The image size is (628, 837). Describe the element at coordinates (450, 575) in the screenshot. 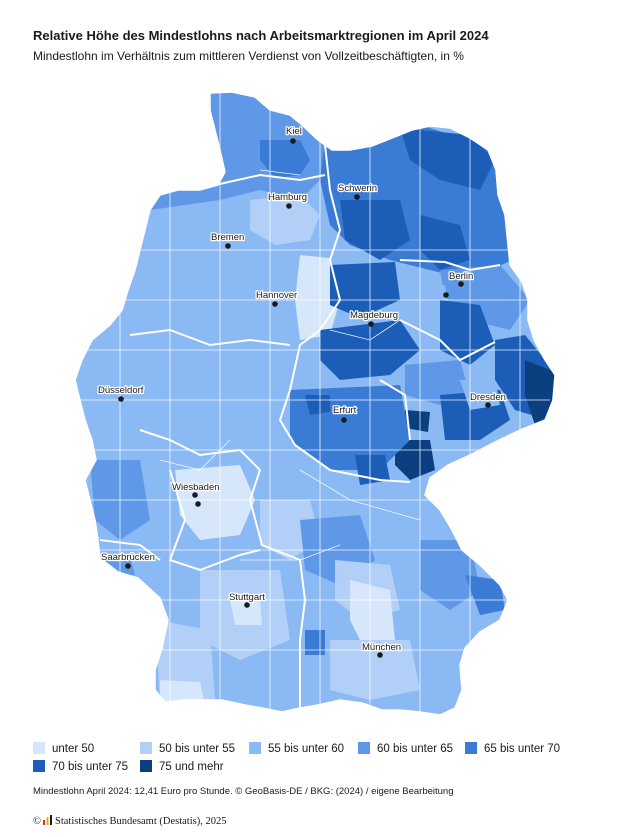

I see `region-oberpfalz` at that location.